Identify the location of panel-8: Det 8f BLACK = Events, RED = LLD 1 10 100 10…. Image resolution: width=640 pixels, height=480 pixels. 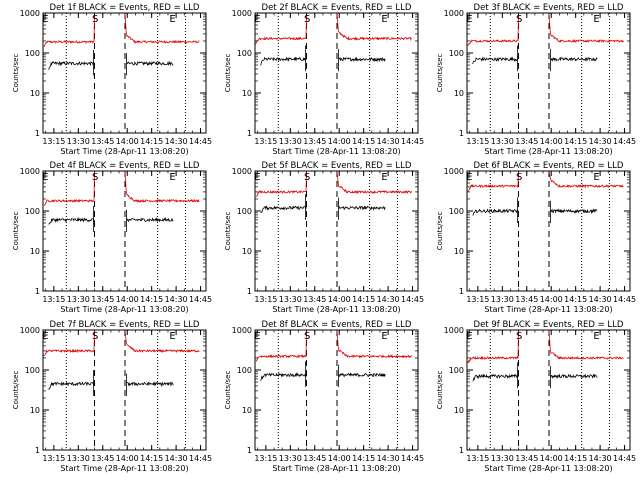
(324, 396).